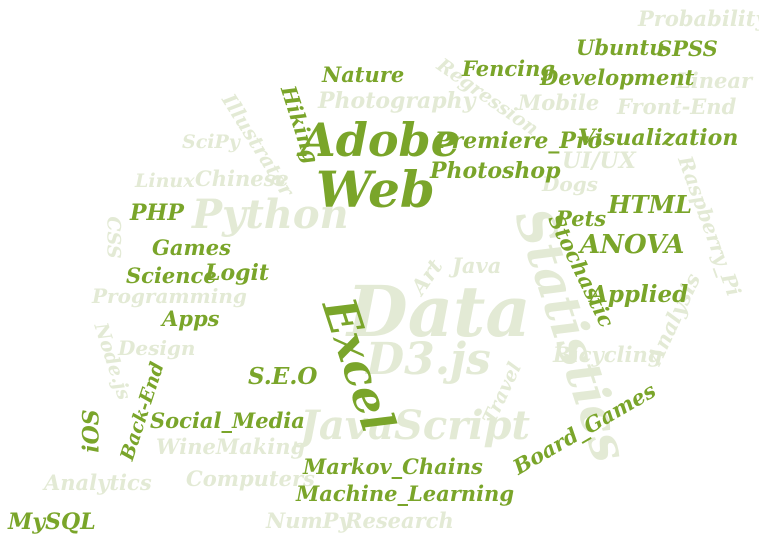 Image resolution: width=759 pixels, height=551 pixels. Describe the element at coordinates (617, 77) in the screenshot. I see `word-development: Development` at that location.